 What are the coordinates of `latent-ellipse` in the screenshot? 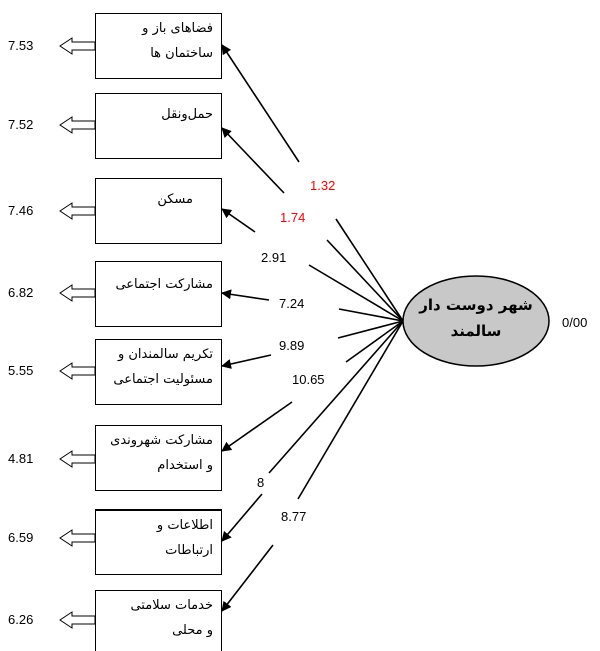 It's located at (476, 321).